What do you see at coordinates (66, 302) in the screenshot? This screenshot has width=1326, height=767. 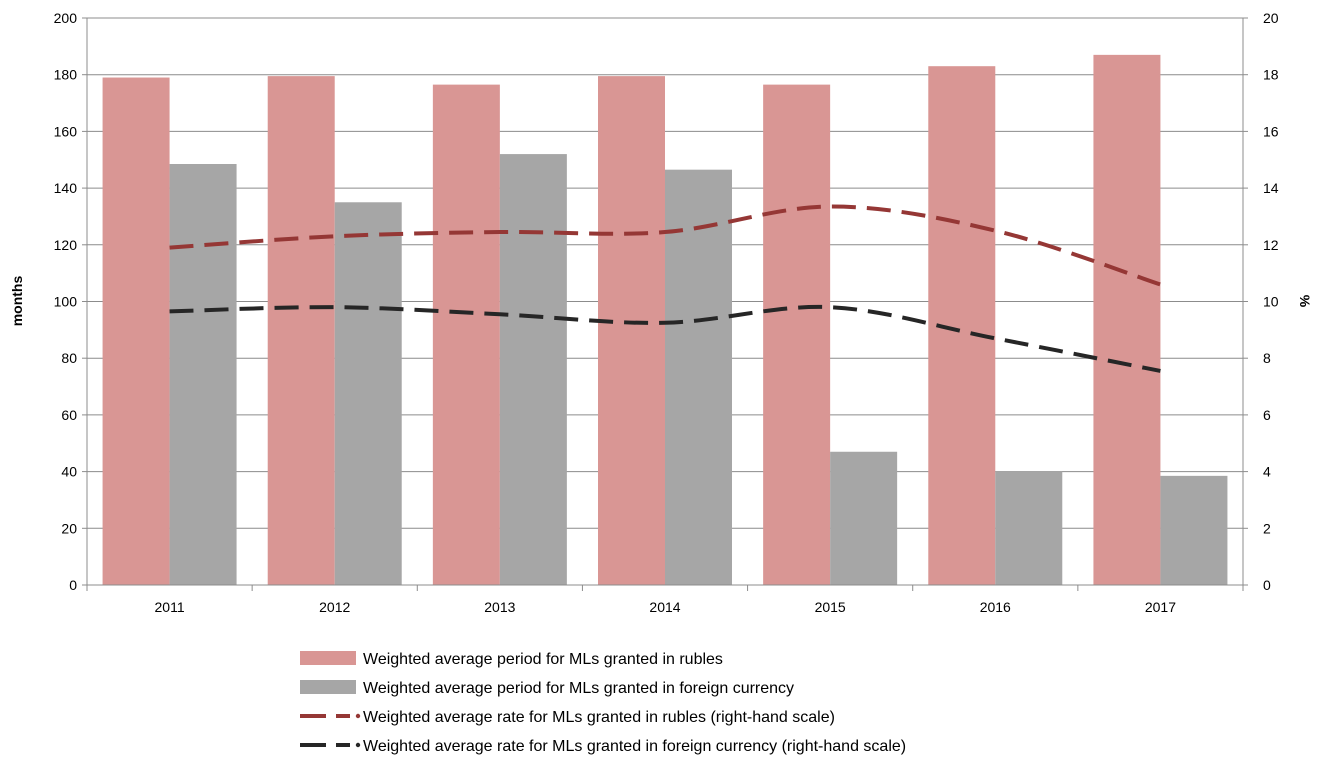 I see `y-tick-label: 100` at bounding box center [66, 302].